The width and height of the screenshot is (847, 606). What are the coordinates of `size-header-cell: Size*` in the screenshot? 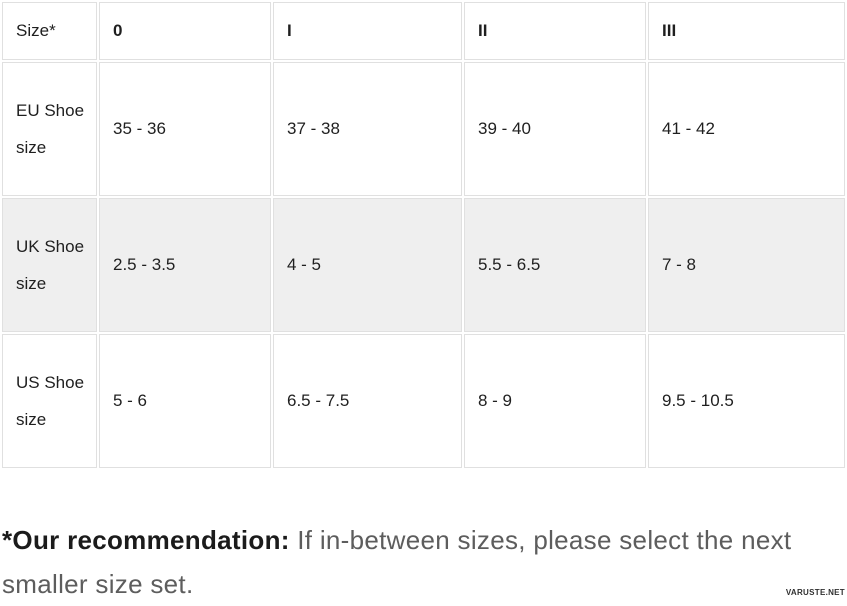 It's located at (49, 31).